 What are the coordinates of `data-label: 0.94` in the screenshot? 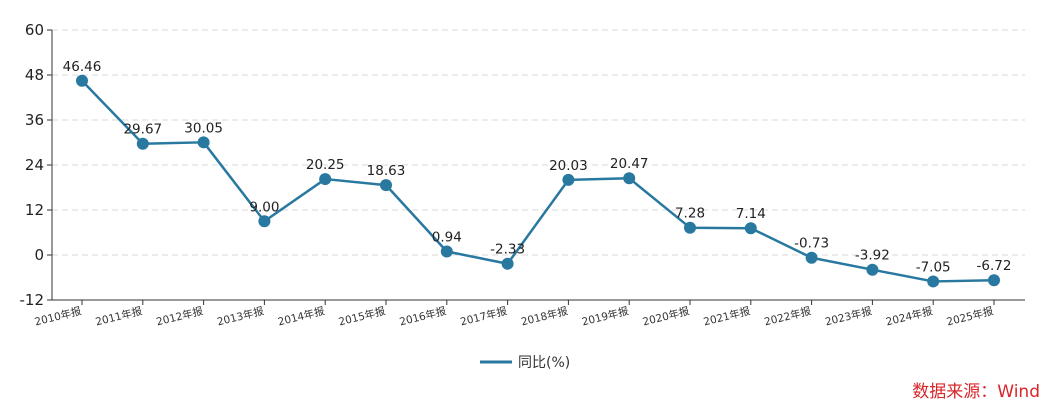 It's located at (447, 237).